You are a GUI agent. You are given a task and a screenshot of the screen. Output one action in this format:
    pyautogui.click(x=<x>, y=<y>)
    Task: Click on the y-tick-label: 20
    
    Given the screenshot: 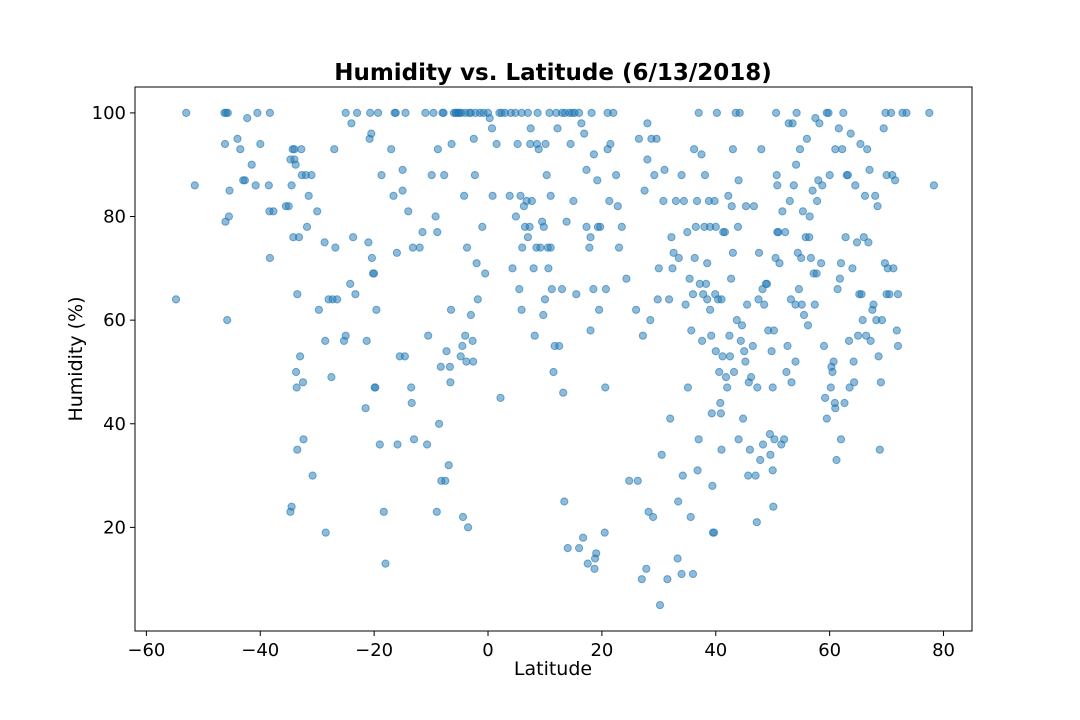 What is the action you would take?
    pyautogui.click(x=114, y=527)
    